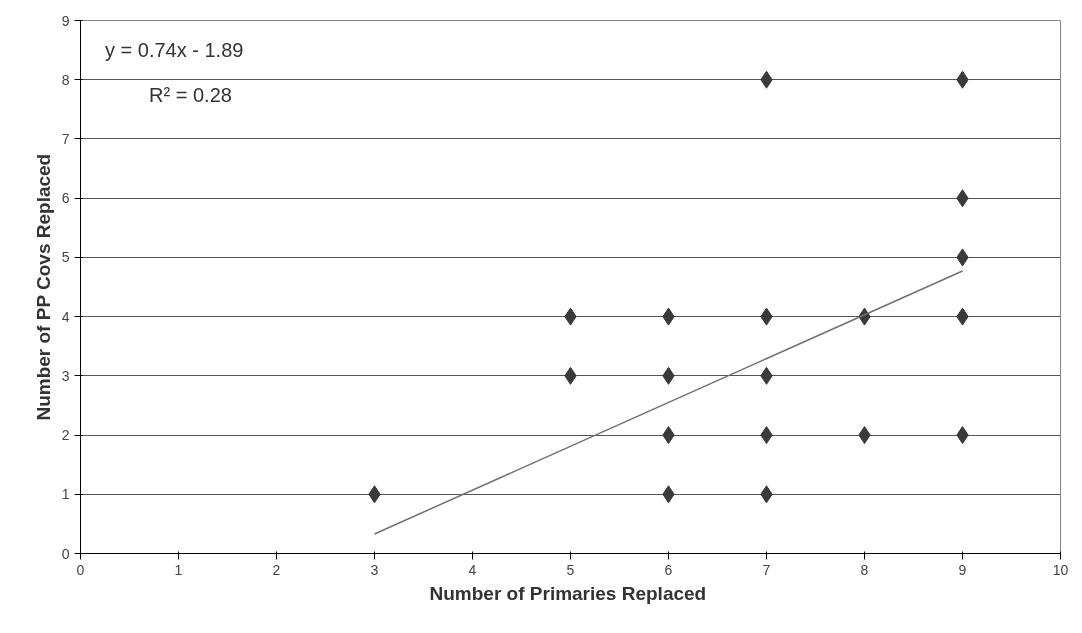 The width and height of the screenshot is (1082, 633). Describe the element at coordinates (568, 593) in the screenshot. I see `x-axis-title: Number of Primaries Replaced` at that location.